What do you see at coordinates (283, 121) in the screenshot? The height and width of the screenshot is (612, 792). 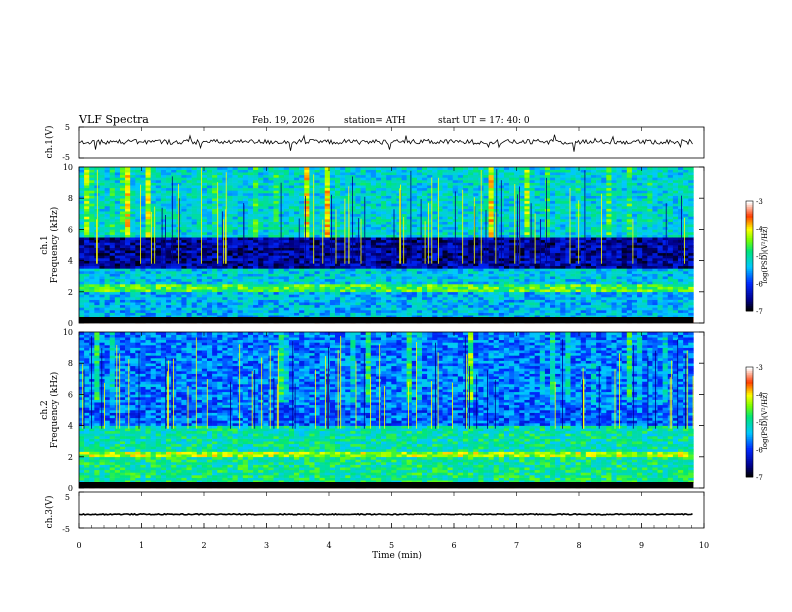 I see `date-label: Feb. 19, 2026` at bounding box center [283, 121].